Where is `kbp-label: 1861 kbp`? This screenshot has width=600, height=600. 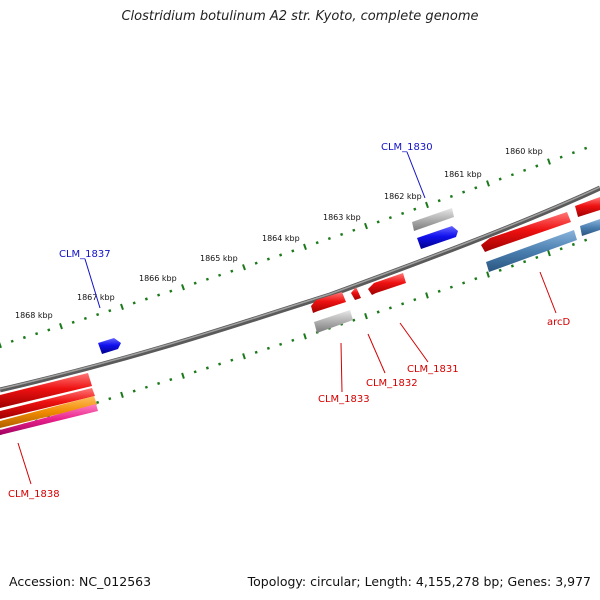
kbp-label: 1861 kbp is located at coordinates (463, 174).